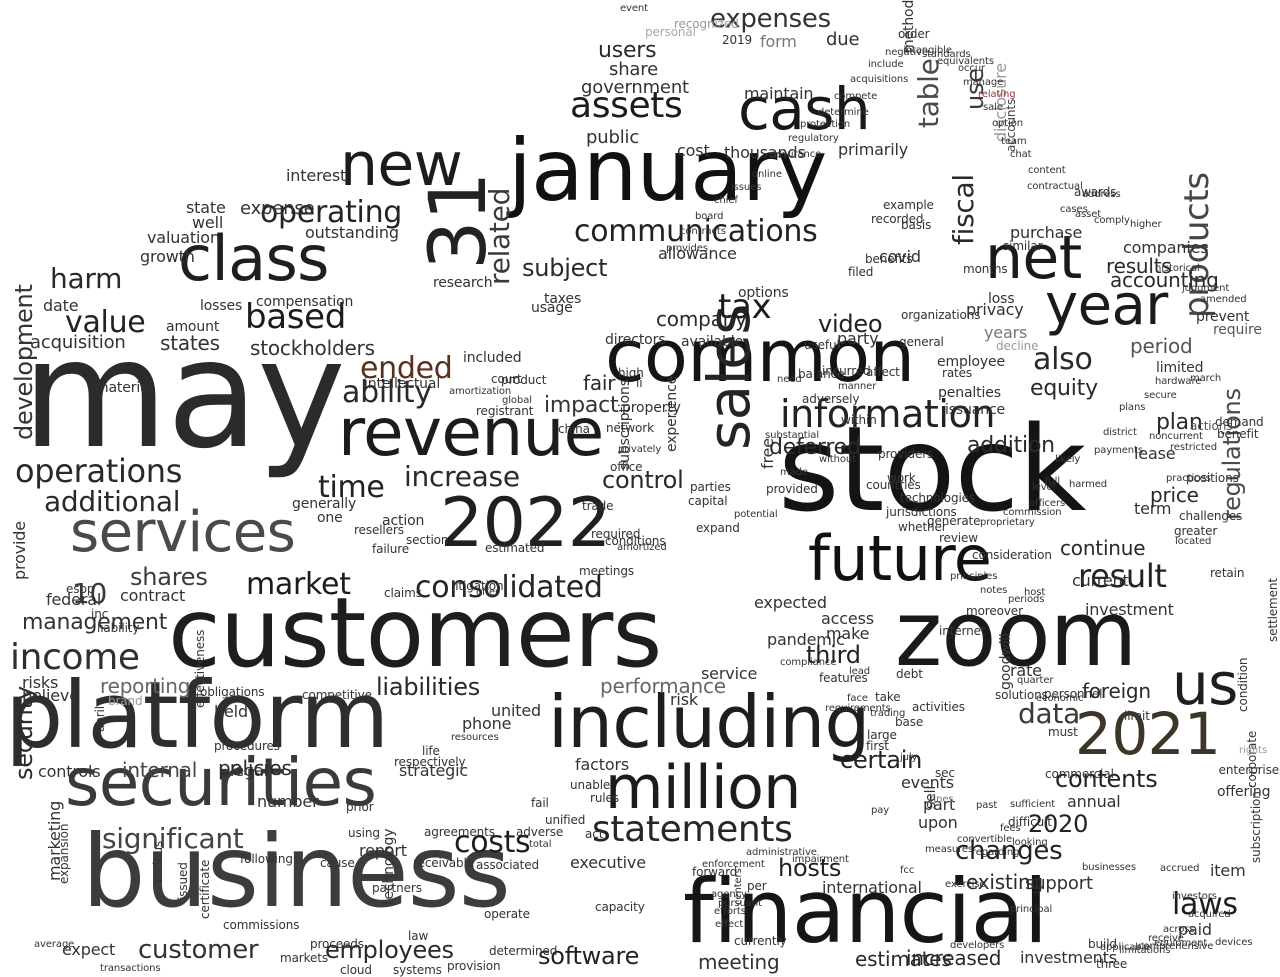  Describe the element at coordinates (379, 530) in the screenshot. I see `word-resellers: resellers` at that location.